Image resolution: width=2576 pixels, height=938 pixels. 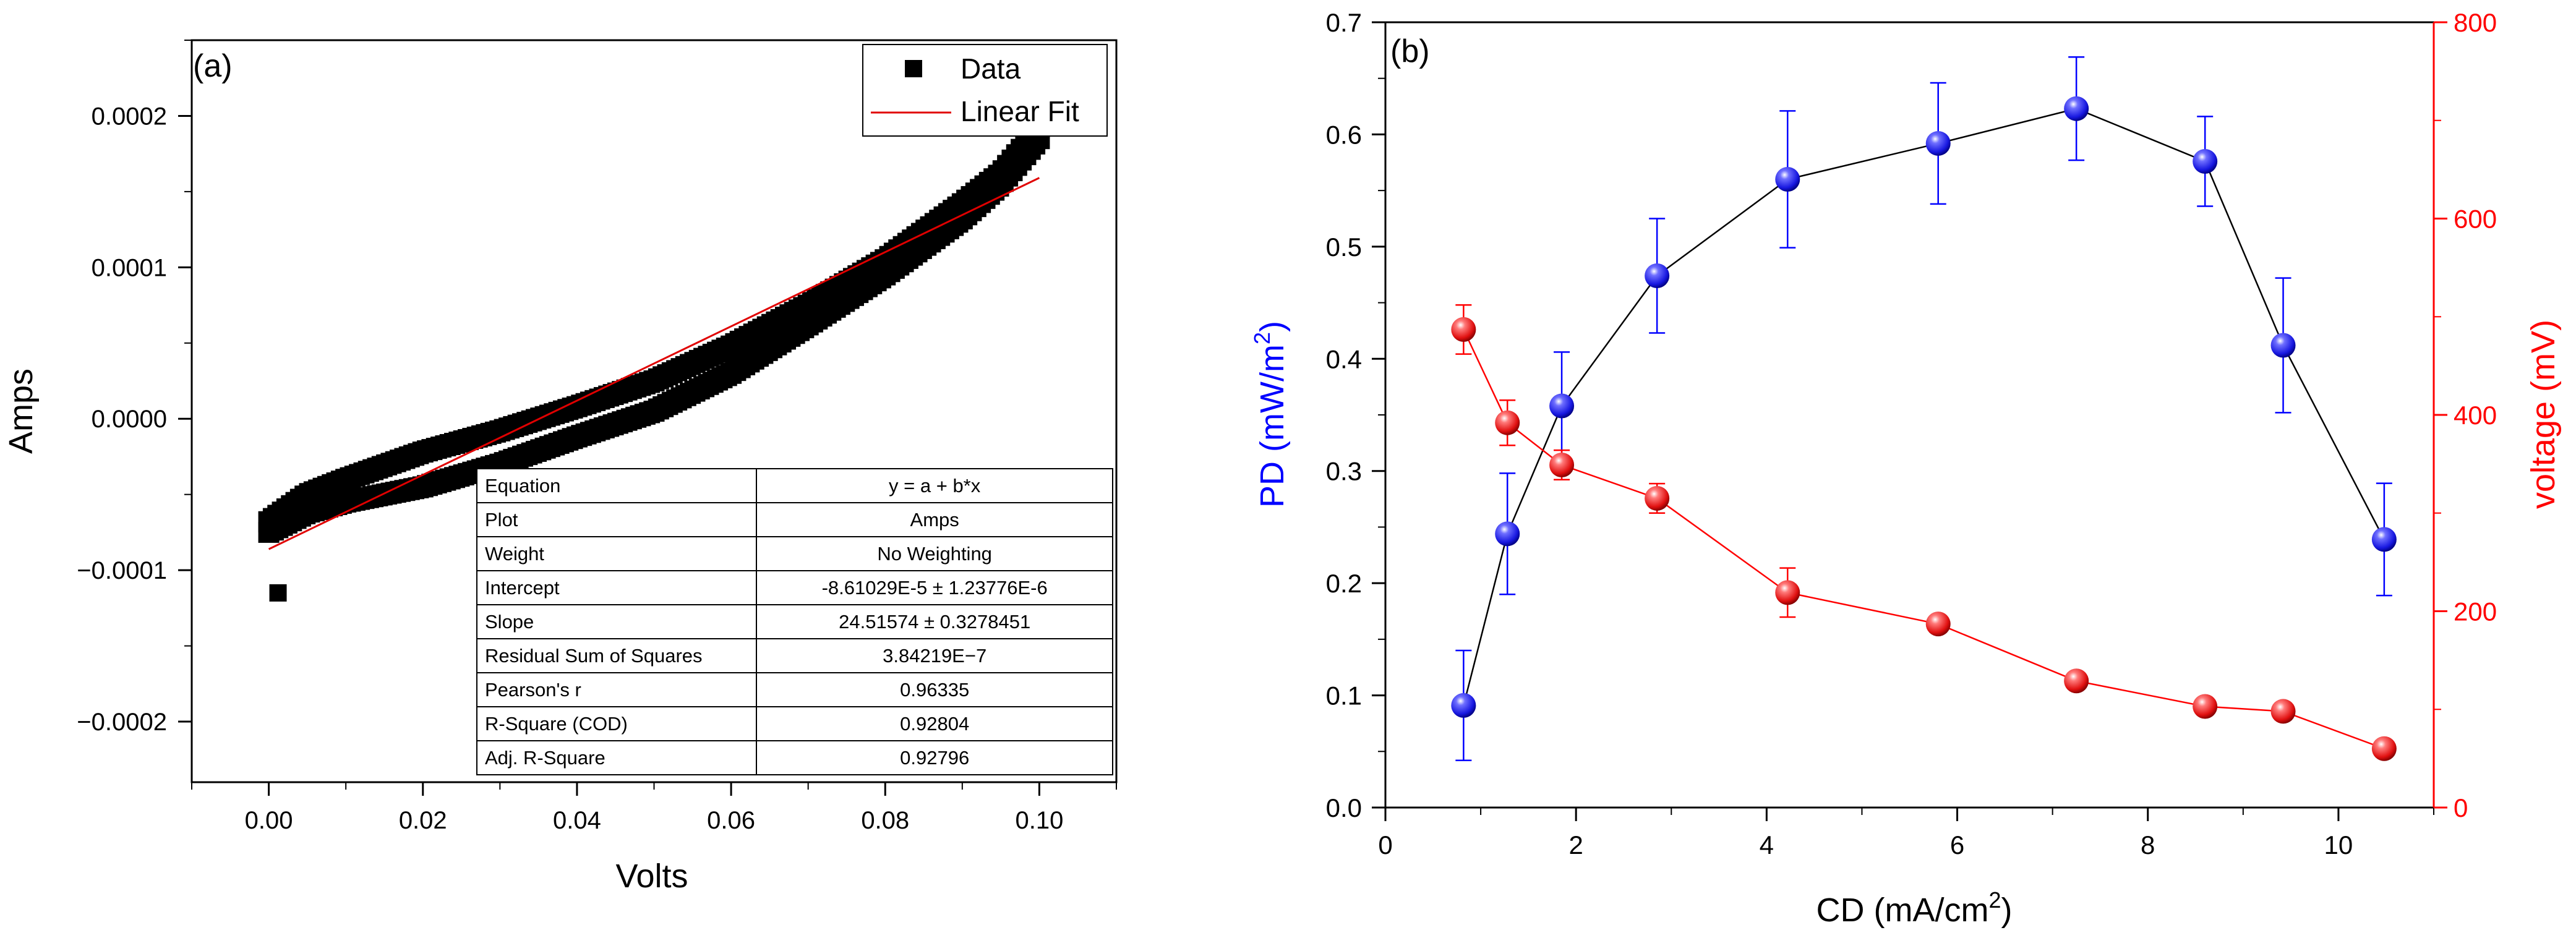 What do you see at coordinates (1344, 359) in the screenshot?
I see `b-left-y-tick-label: 0.4` at bounding box center [1344, 359].